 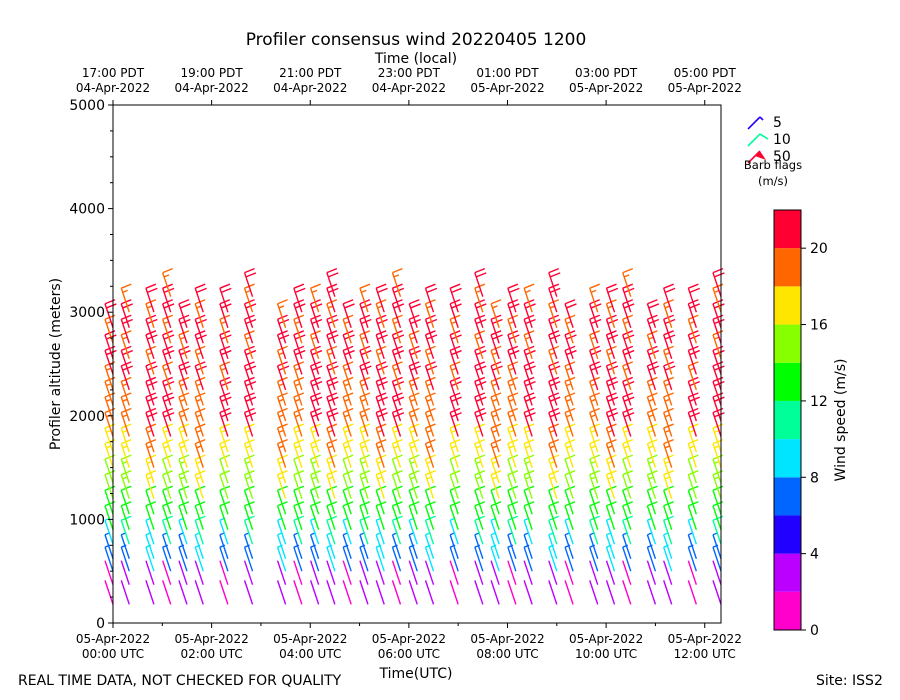 What do you see at coordinates (409, 654) in the screenshot?
I see `x-tick-time: 06:00 UTC` at bounding box center [409, 654].